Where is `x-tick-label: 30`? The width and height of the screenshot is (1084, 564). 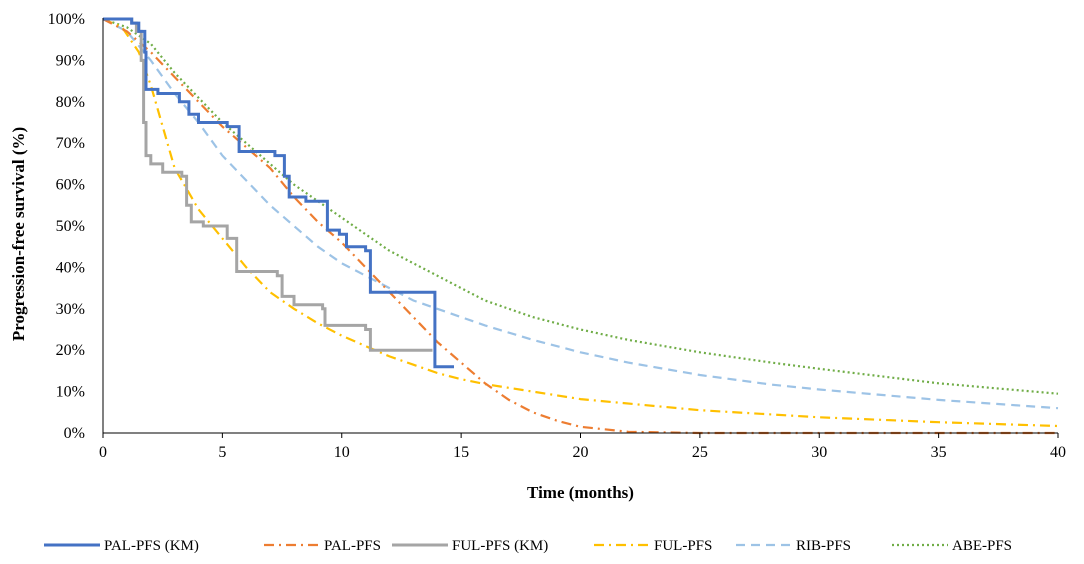 x-tick-label: 30 is located at coordinates (819, 452).